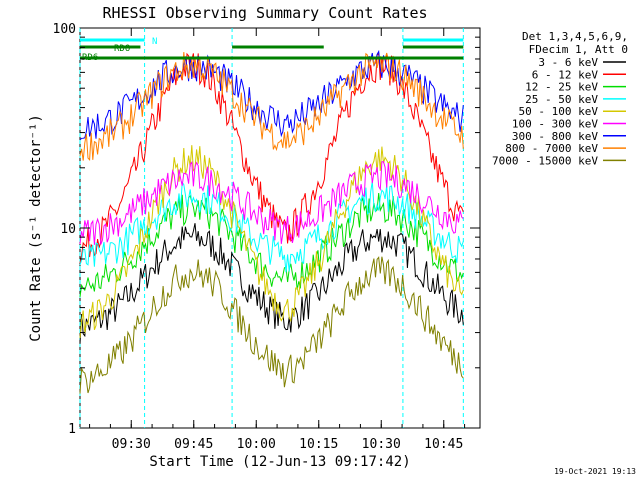 The width and height of the screenshot is (640, 480). What do you see at coordinates (318, 444) in the screenshot?
I see `x-tick-label-3: 10:15` at bounding box center [318, 444].